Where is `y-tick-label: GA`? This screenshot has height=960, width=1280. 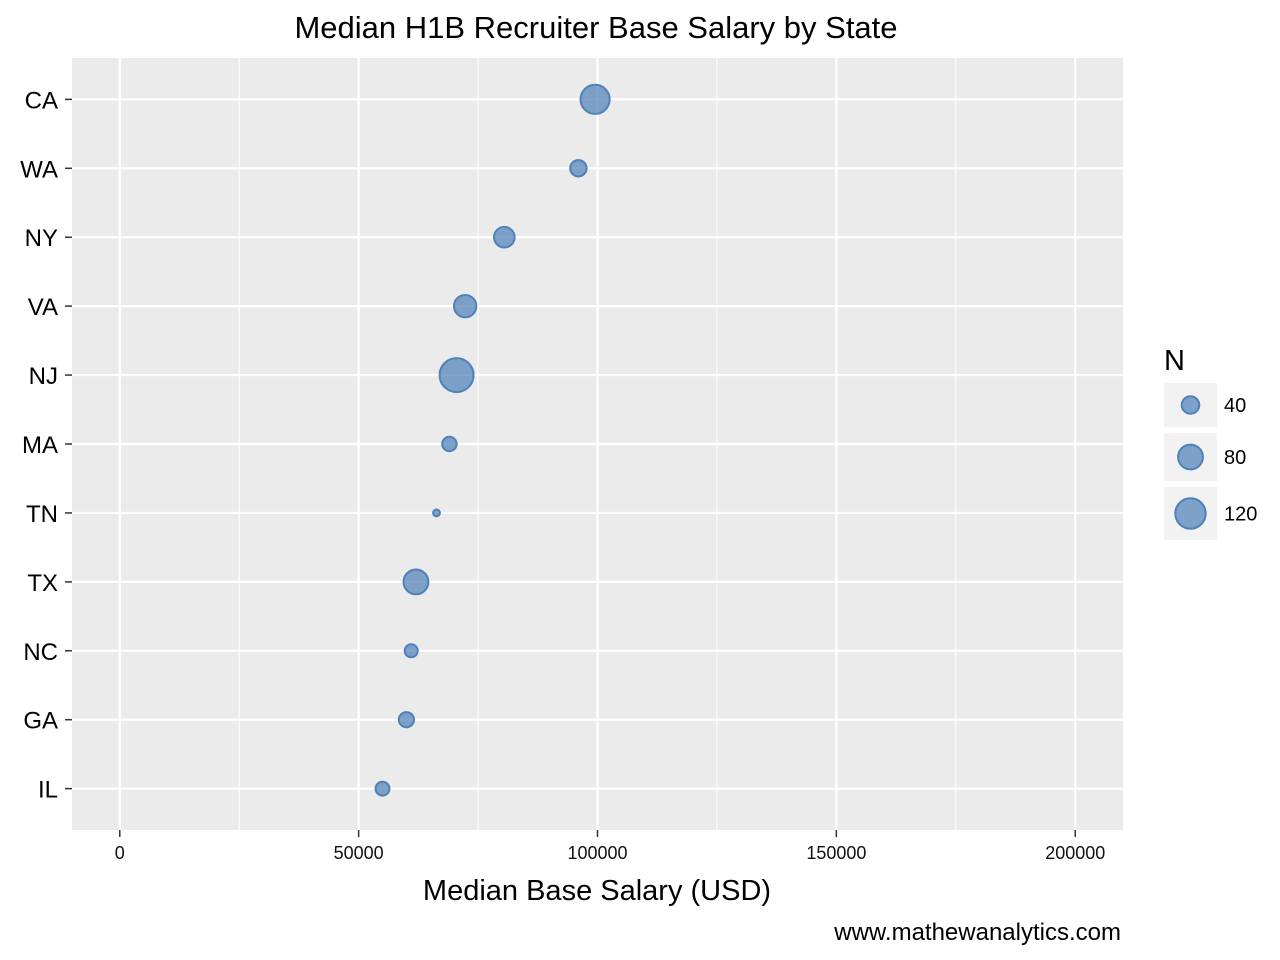 y-tick-label: GA is located at coordinates (40, 721).